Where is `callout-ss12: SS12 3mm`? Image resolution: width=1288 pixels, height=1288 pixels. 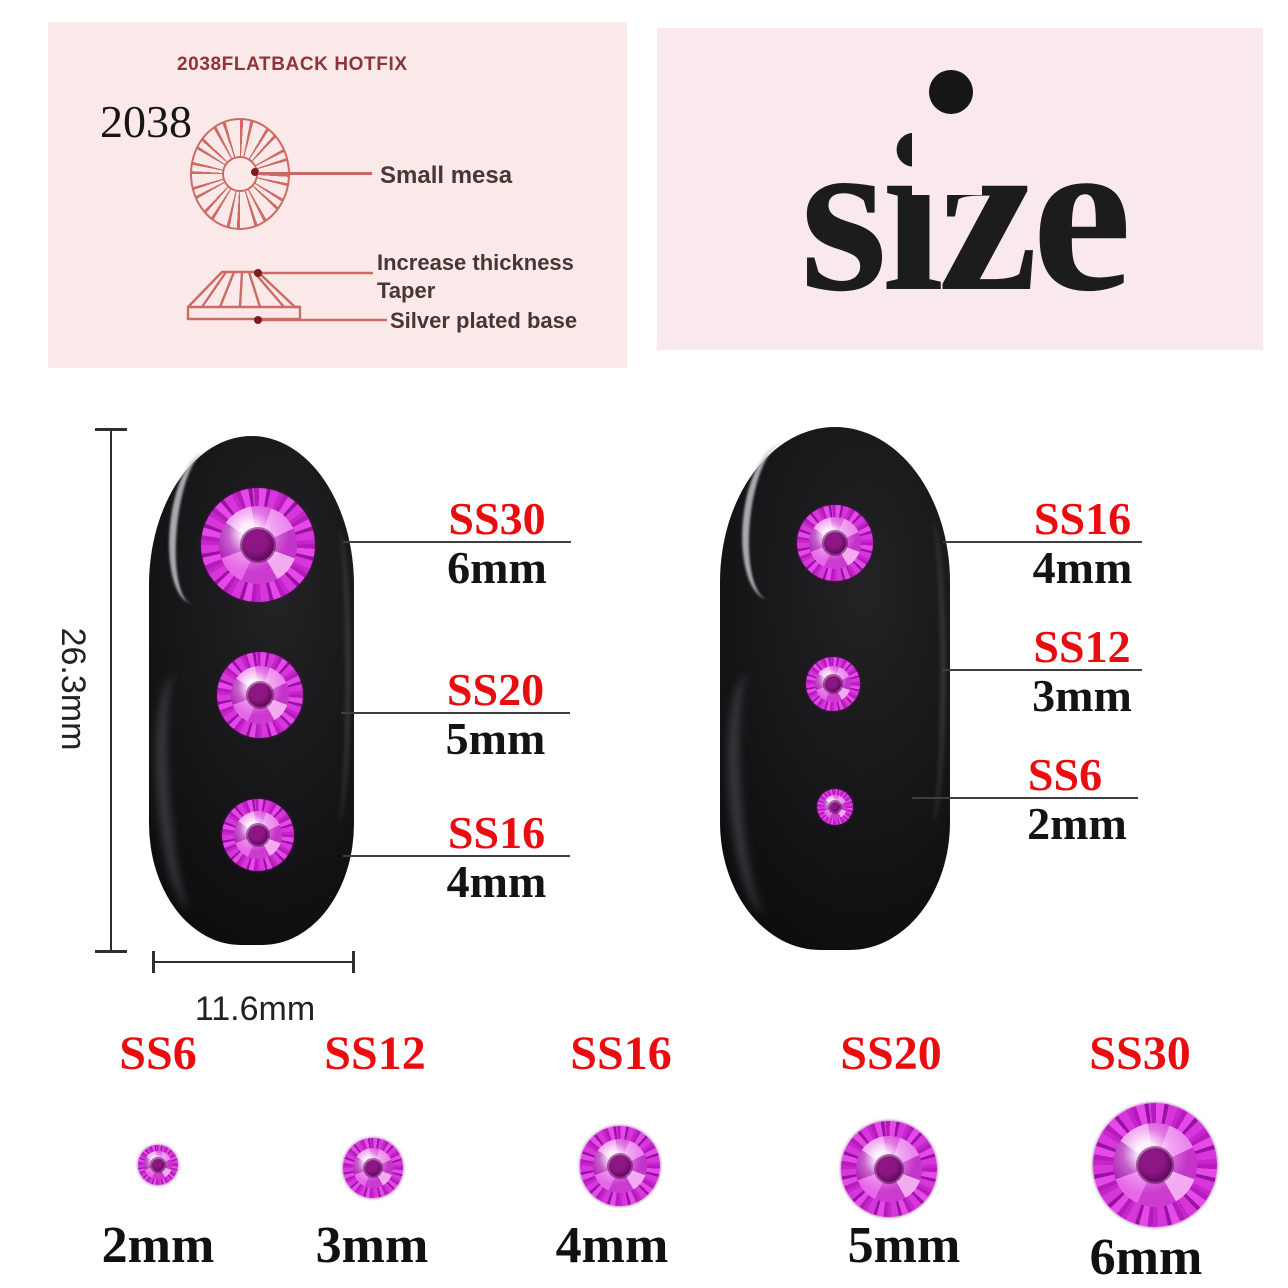
callout-ss12: SS12 3mm is located at coordinates (1042, 671).